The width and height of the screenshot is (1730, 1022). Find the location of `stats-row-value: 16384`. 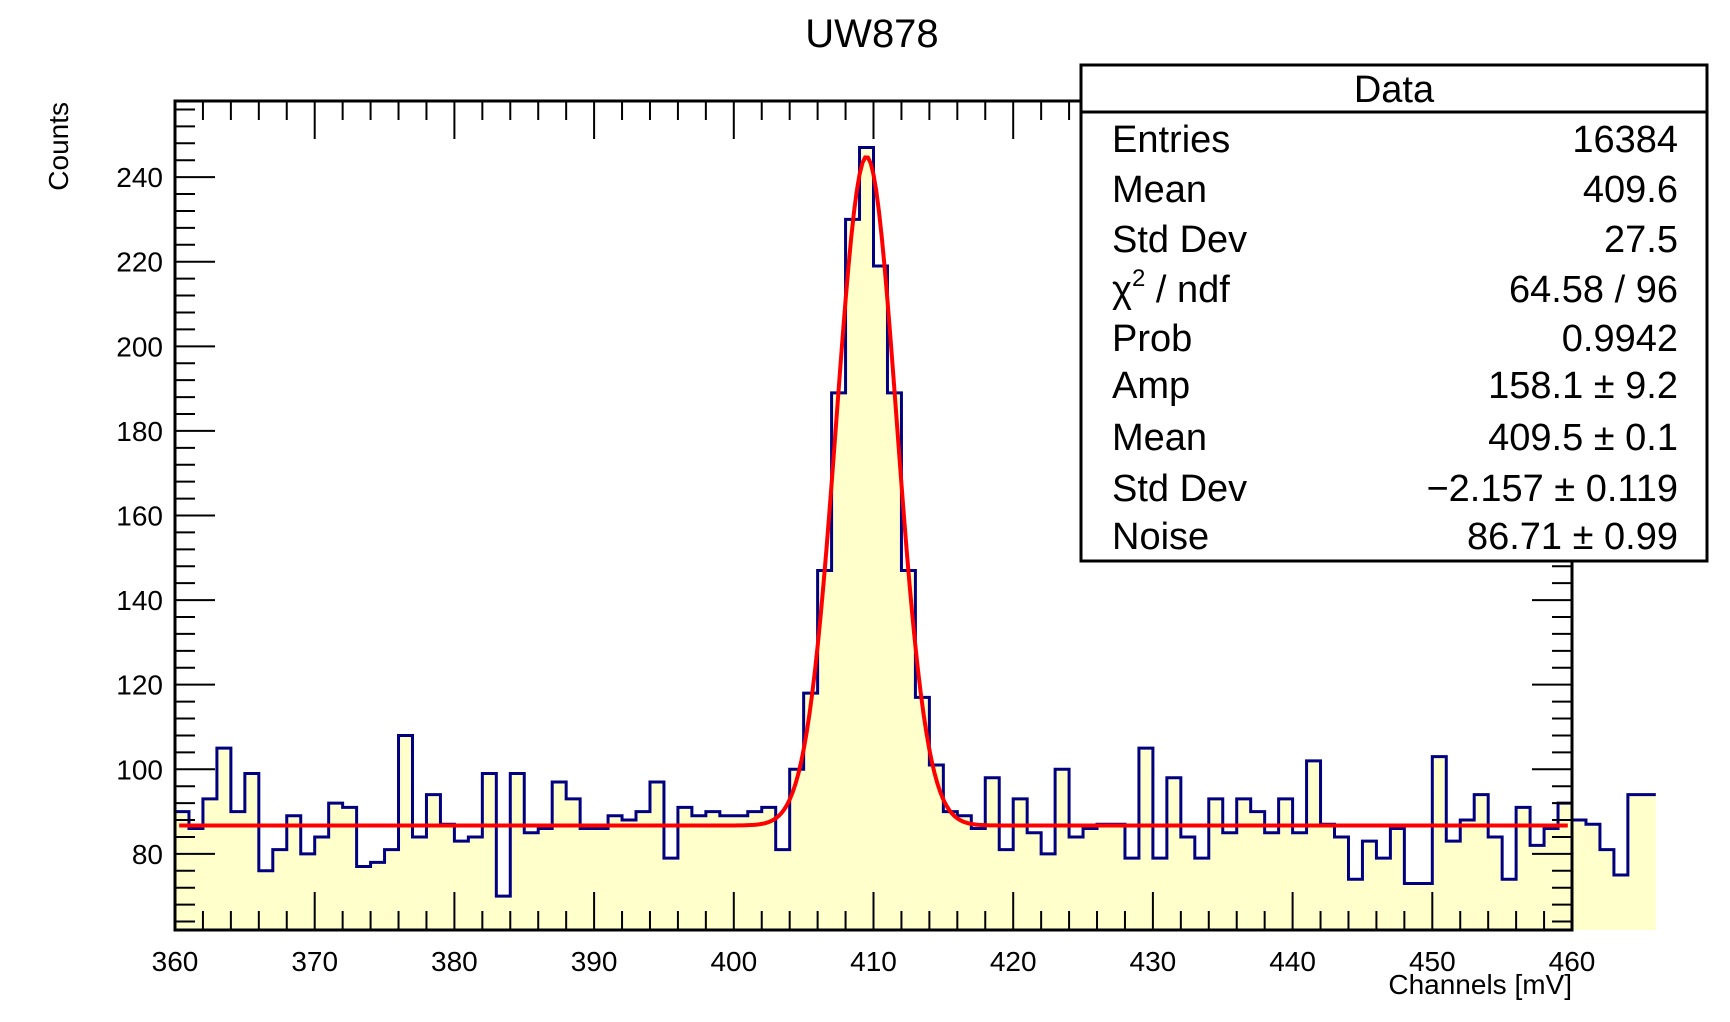

stats-row-value: 16384 is located at coordinates (1625, 140).